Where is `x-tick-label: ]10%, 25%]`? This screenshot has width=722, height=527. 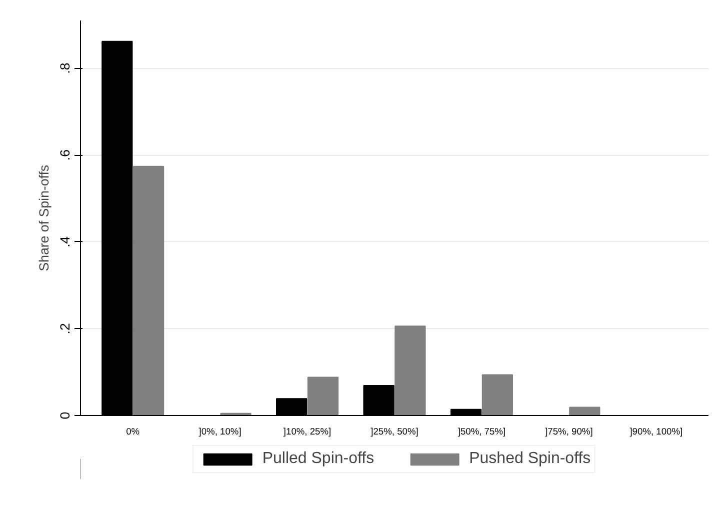 x-tick-label: ]10%, 25%] is located at coordinates (307, 431).